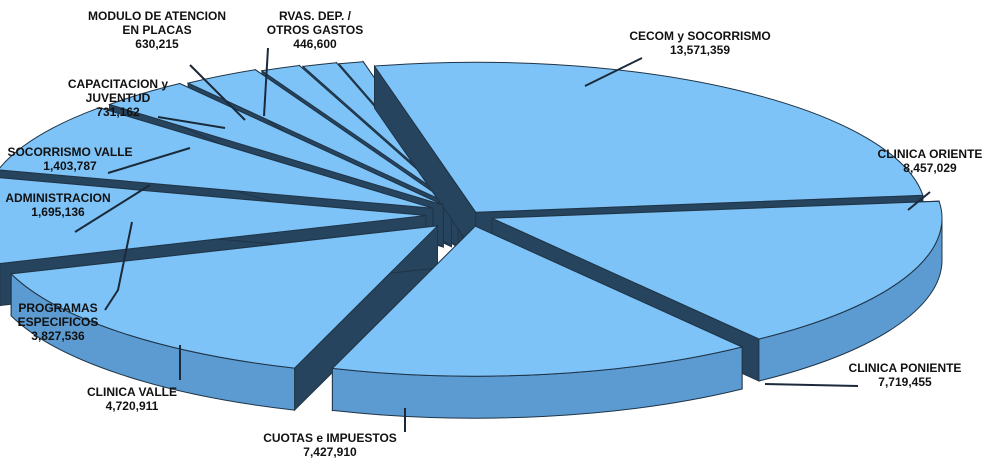 The width and height of the screenshot is (996, 459). What do you see at coordinates (57, 308) in the screenshot?
I see `slice-name: PROGRAMAS` at bounding box center [57, 308].